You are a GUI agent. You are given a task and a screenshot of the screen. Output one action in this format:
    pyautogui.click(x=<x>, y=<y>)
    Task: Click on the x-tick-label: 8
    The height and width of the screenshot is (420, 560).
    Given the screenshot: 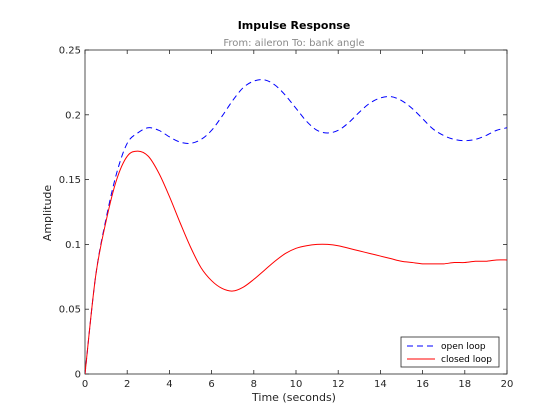 What is the action you would take?
    pyautogui.click(x=254, y=384)
    